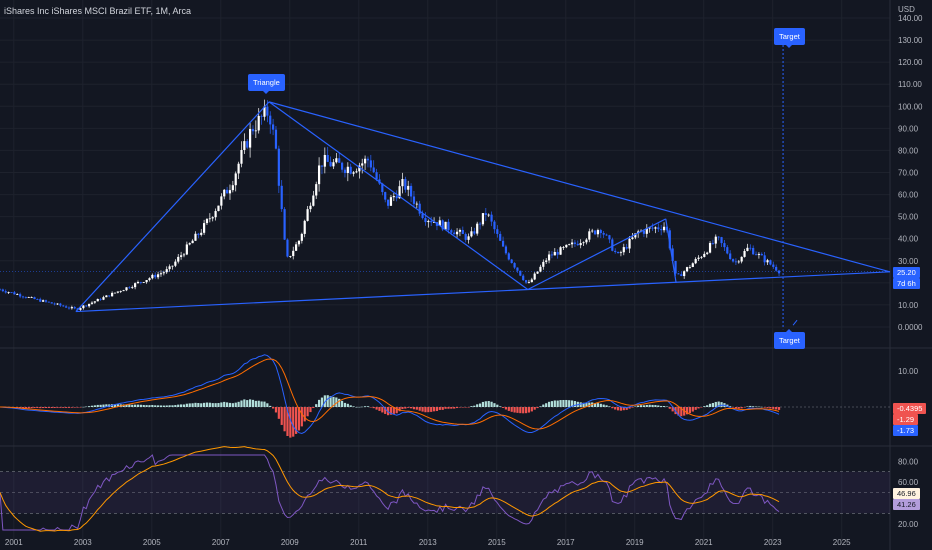  Describe the element at coordinates (14, 542) in the screenshot. I see `time-tick-label: 2001` at that location.